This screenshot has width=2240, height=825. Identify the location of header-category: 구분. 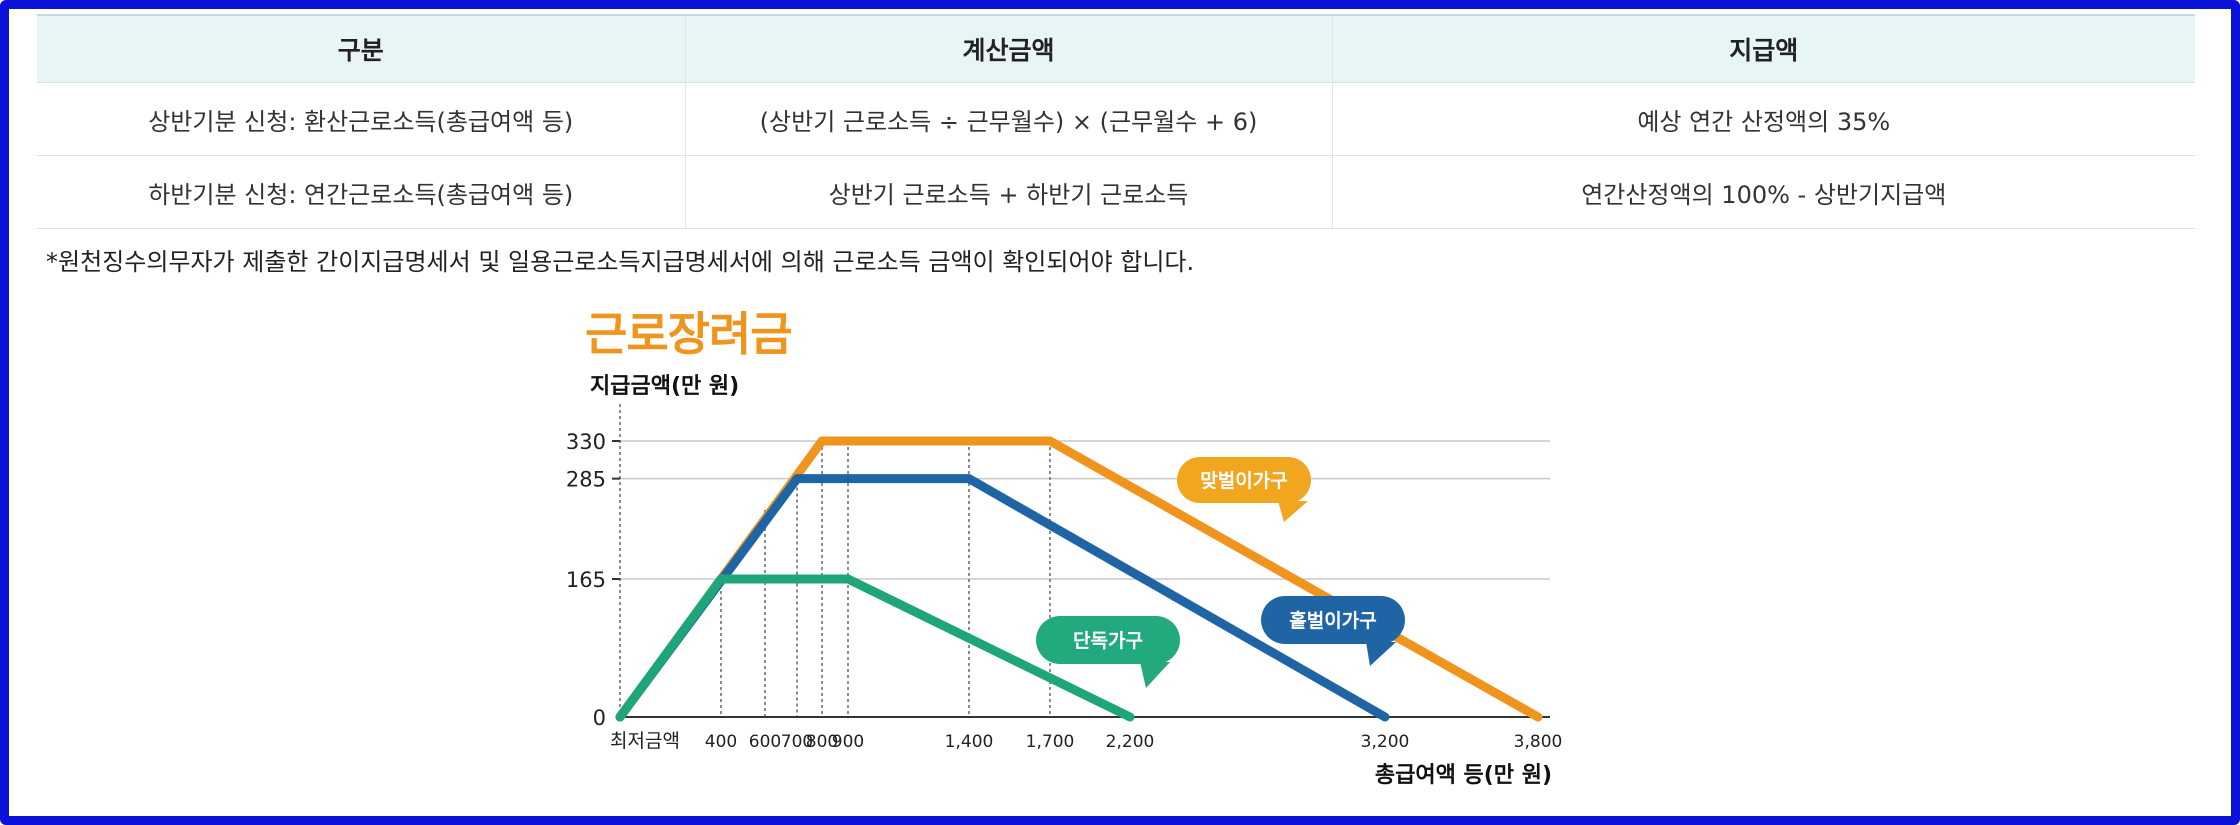
(361, 48).